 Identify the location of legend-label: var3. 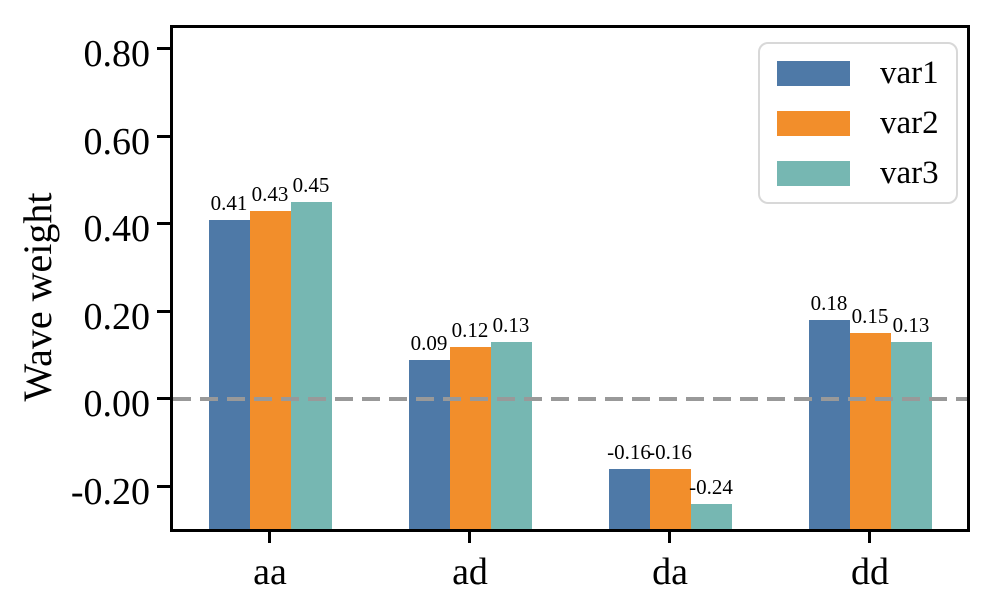
(909, 172).